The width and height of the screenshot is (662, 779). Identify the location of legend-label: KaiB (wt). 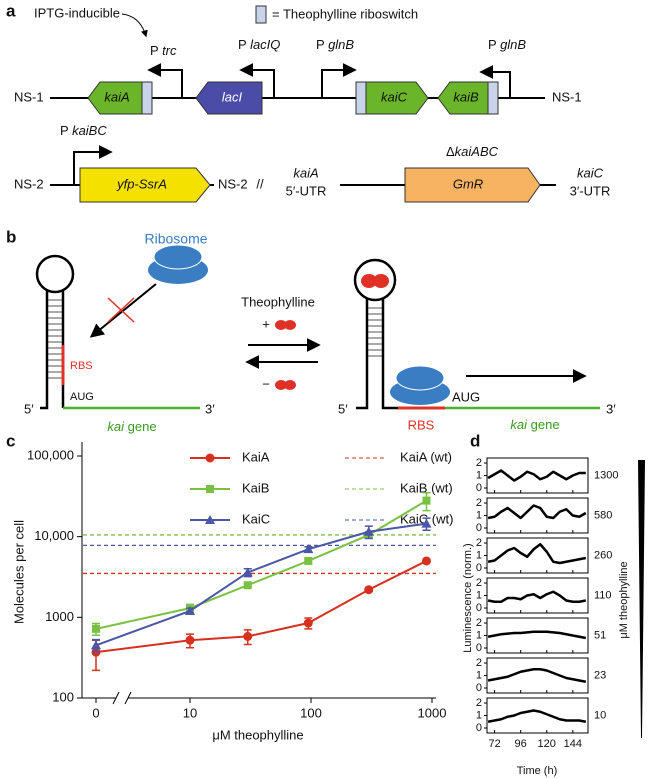
(426, 487).